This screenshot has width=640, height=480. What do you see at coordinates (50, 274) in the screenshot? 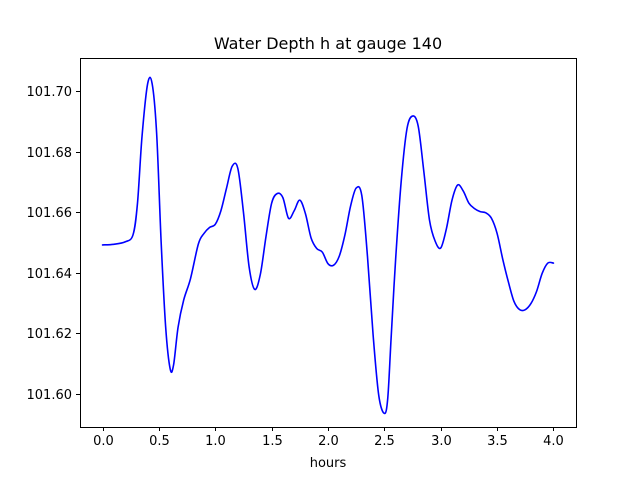
I see `y-tick-label: 101.64` at bounding box center [50, 274].